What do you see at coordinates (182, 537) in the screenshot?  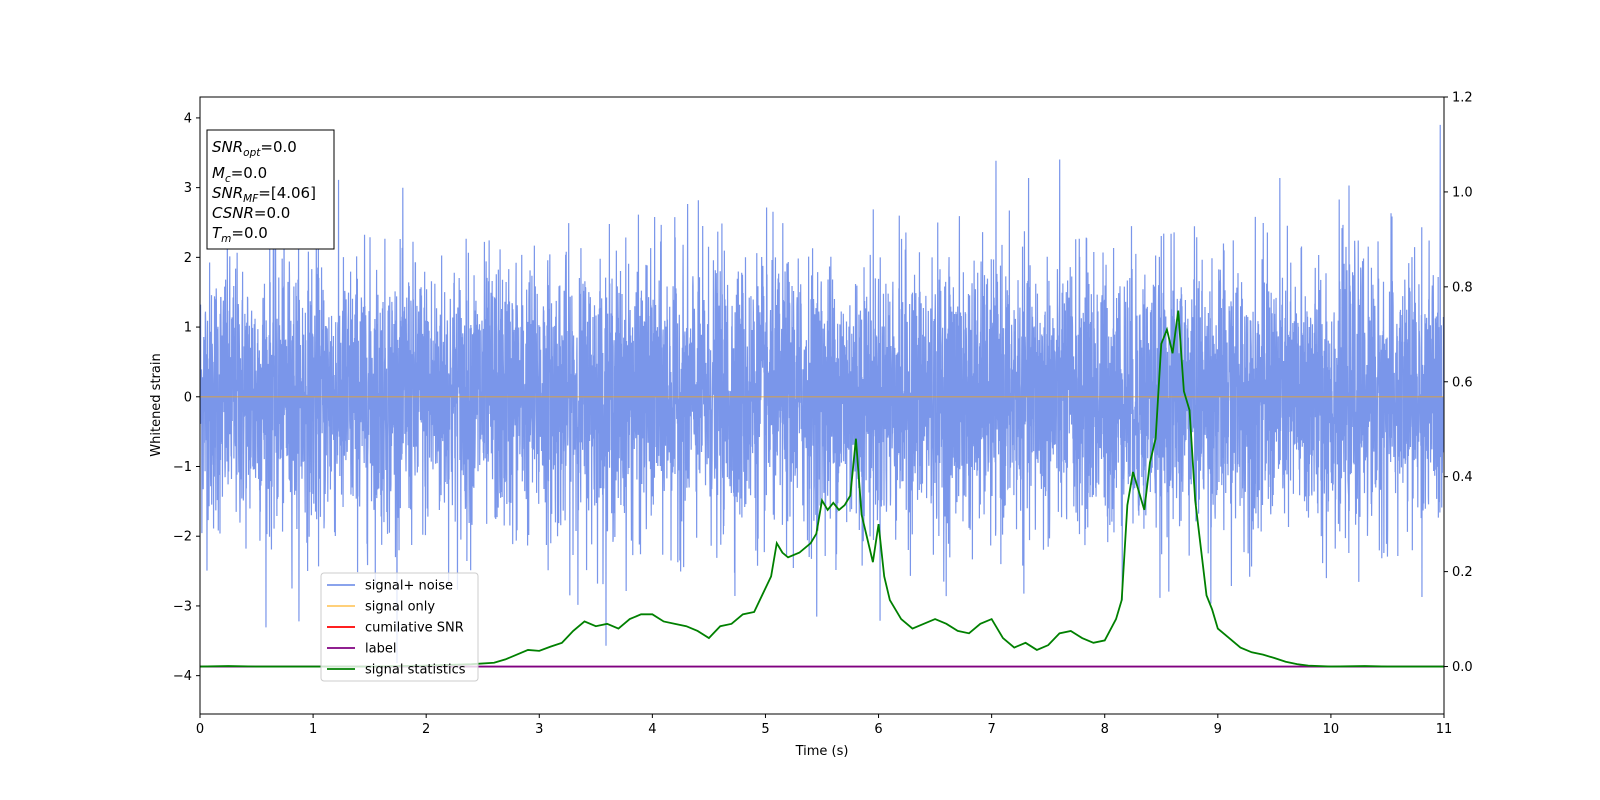 I see `y-tick-label: −2` at bounding box center [182, 537].